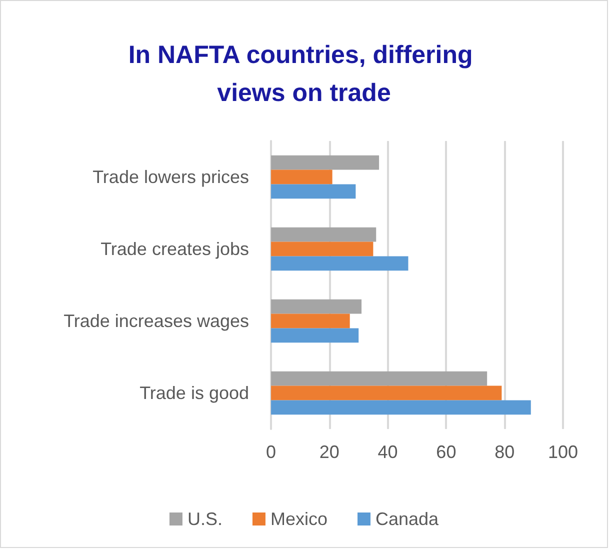 This screenshot has height=550, width=610. What do you see at coordinates (304, 74) in the screenshot?
I see `chart-title: In NAFTA countries, differing views on trade` at bounding box center [304, 74].